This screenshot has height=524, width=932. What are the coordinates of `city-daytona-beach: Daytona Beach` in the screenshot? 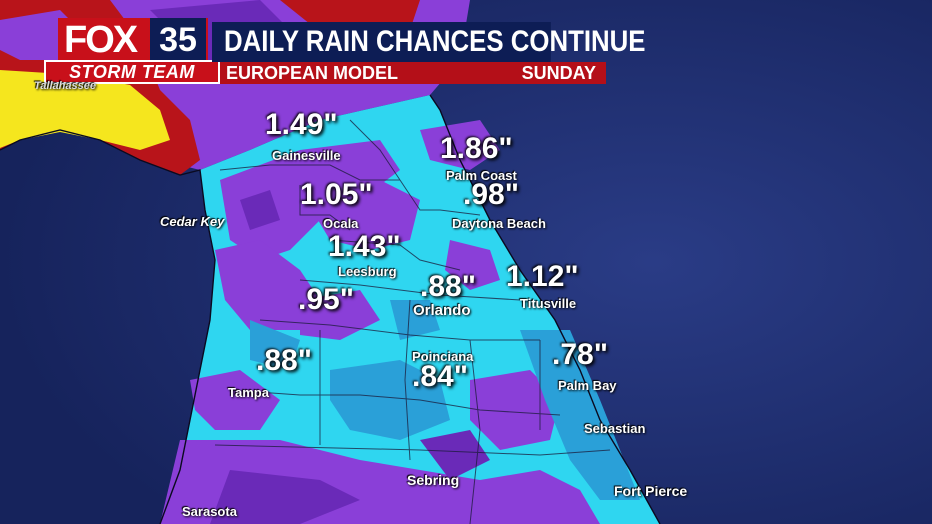 It's located at (499, 223).